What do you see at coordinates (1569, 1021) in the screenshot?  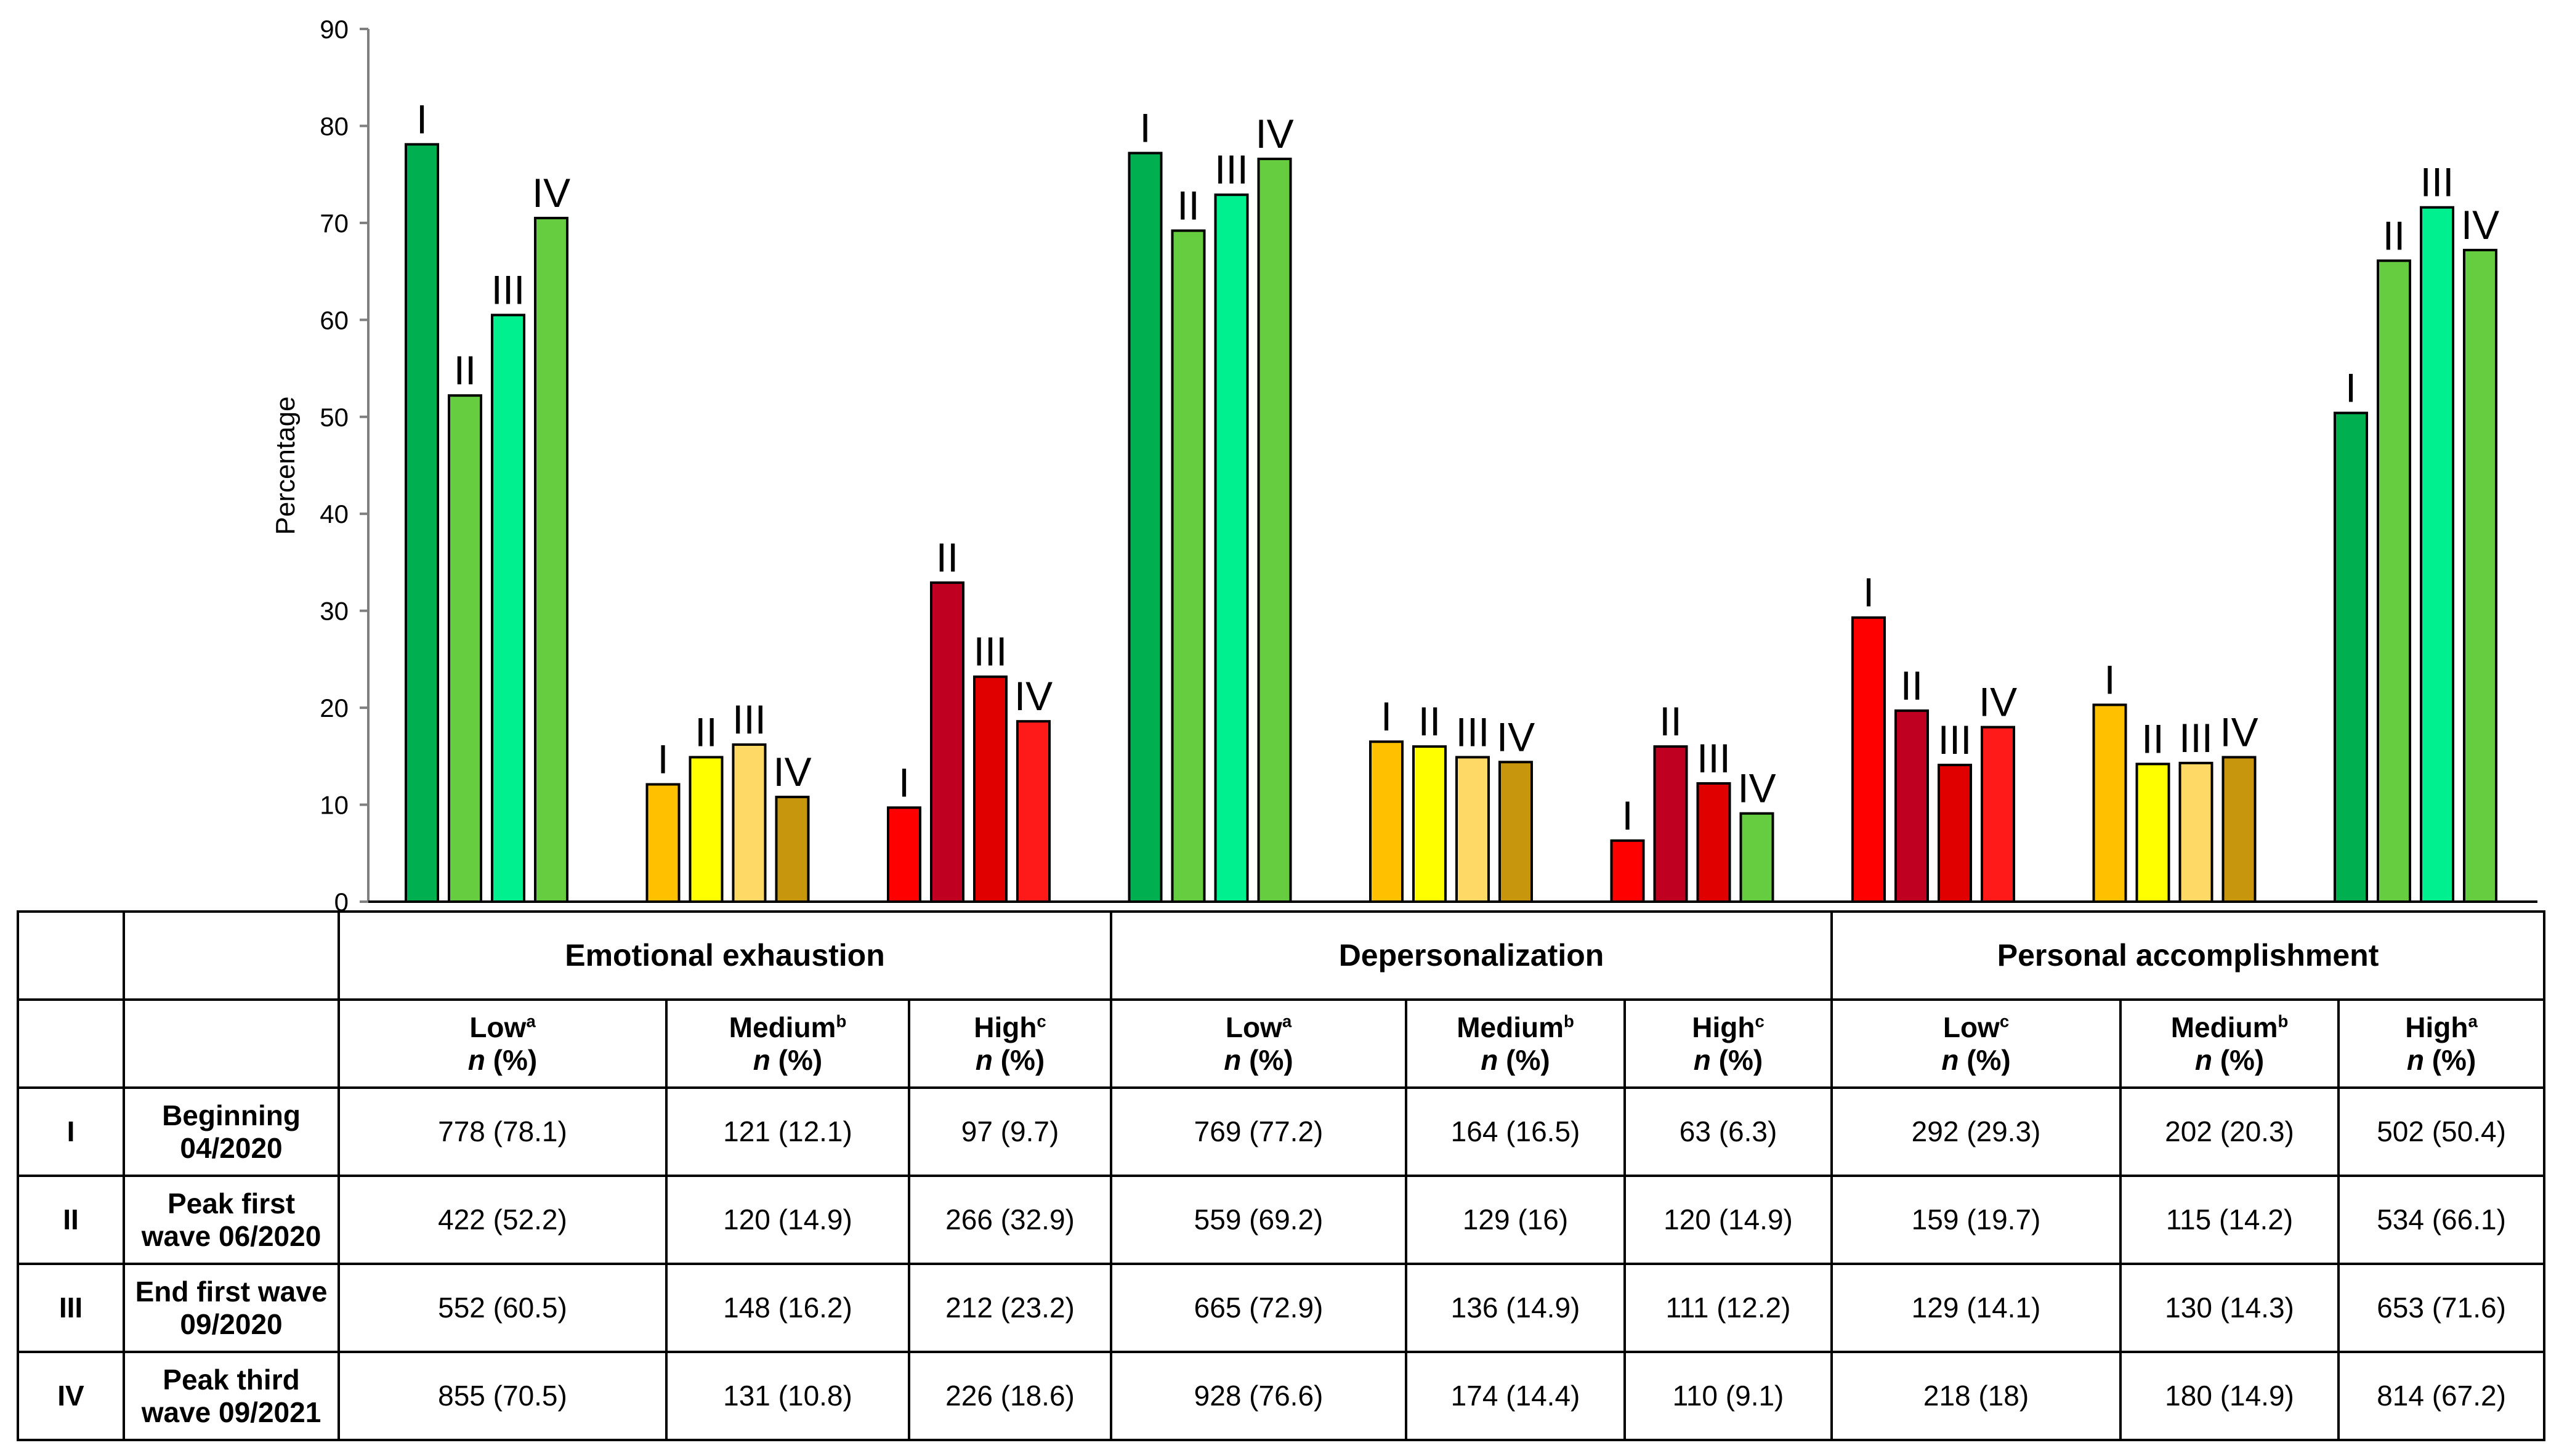 I see `level-footnote: b` at bounding box center [1569, 1021].